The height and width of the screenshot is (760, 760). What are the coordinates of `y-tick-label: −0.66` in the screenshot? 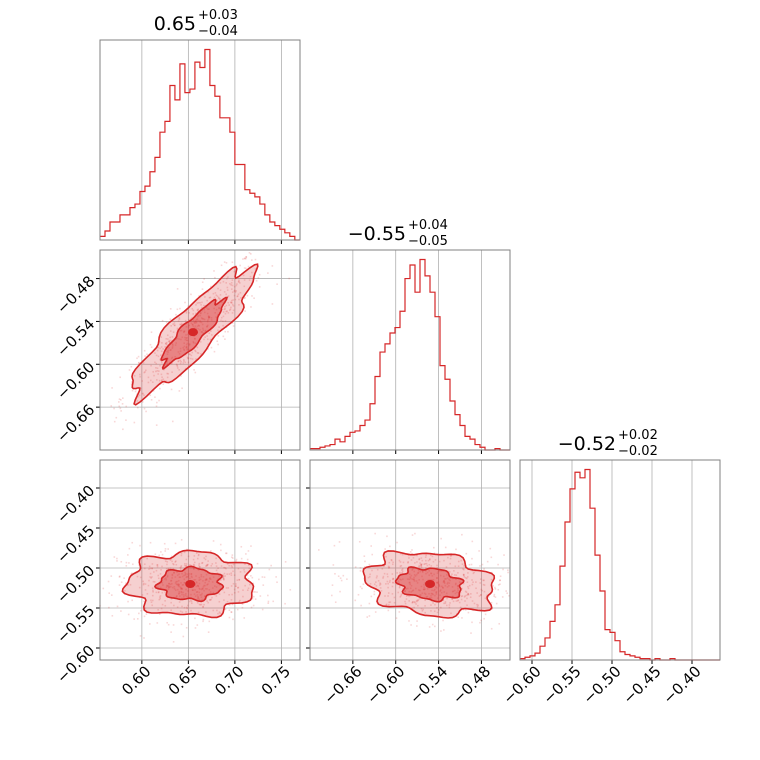 It's located at (75, 423).